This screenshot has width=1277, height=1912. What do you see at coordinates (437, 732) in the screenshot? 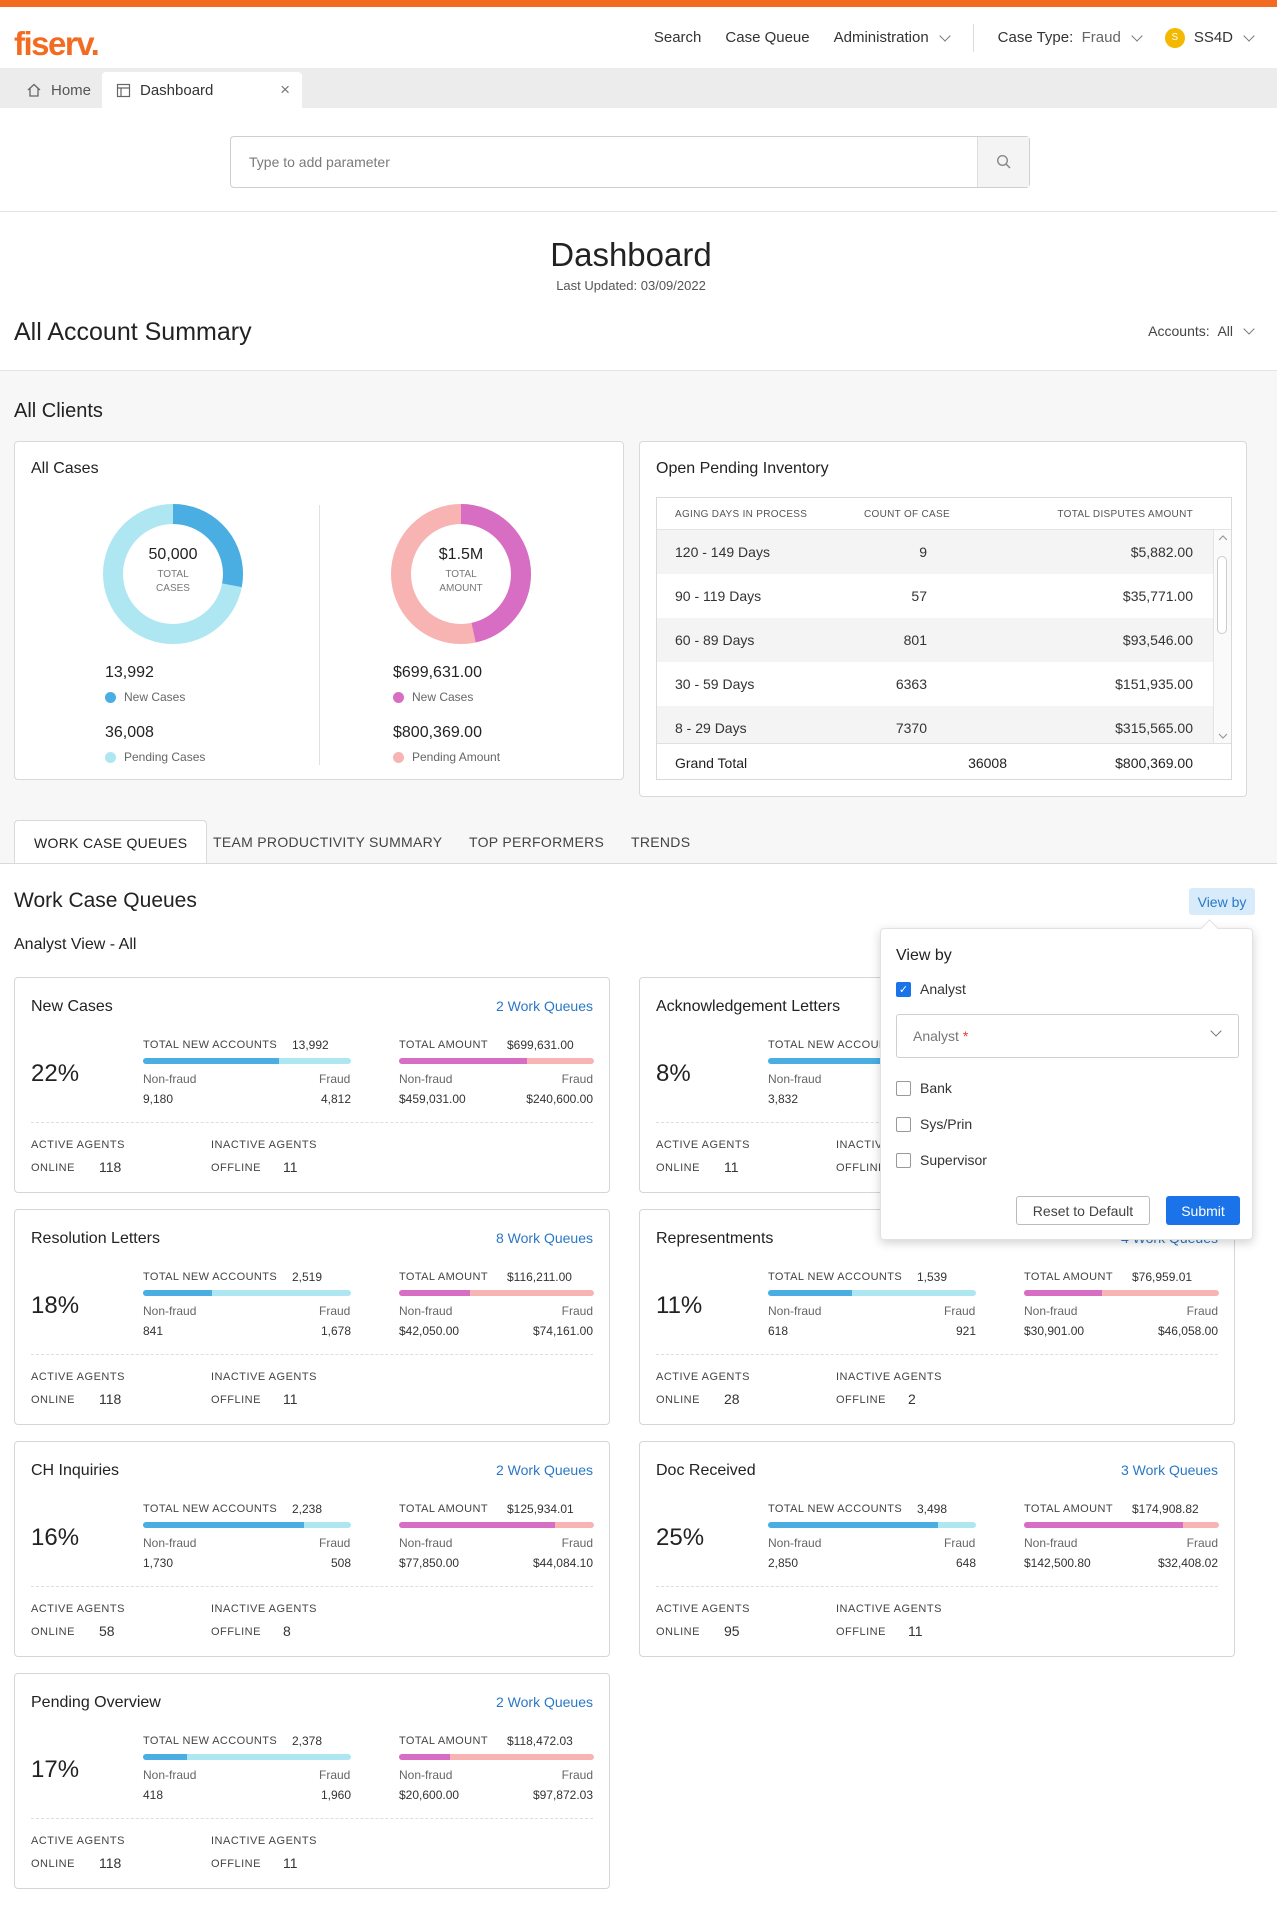
I see `pending-amount-value: $800,369.00` at bounding box center [437, 732].